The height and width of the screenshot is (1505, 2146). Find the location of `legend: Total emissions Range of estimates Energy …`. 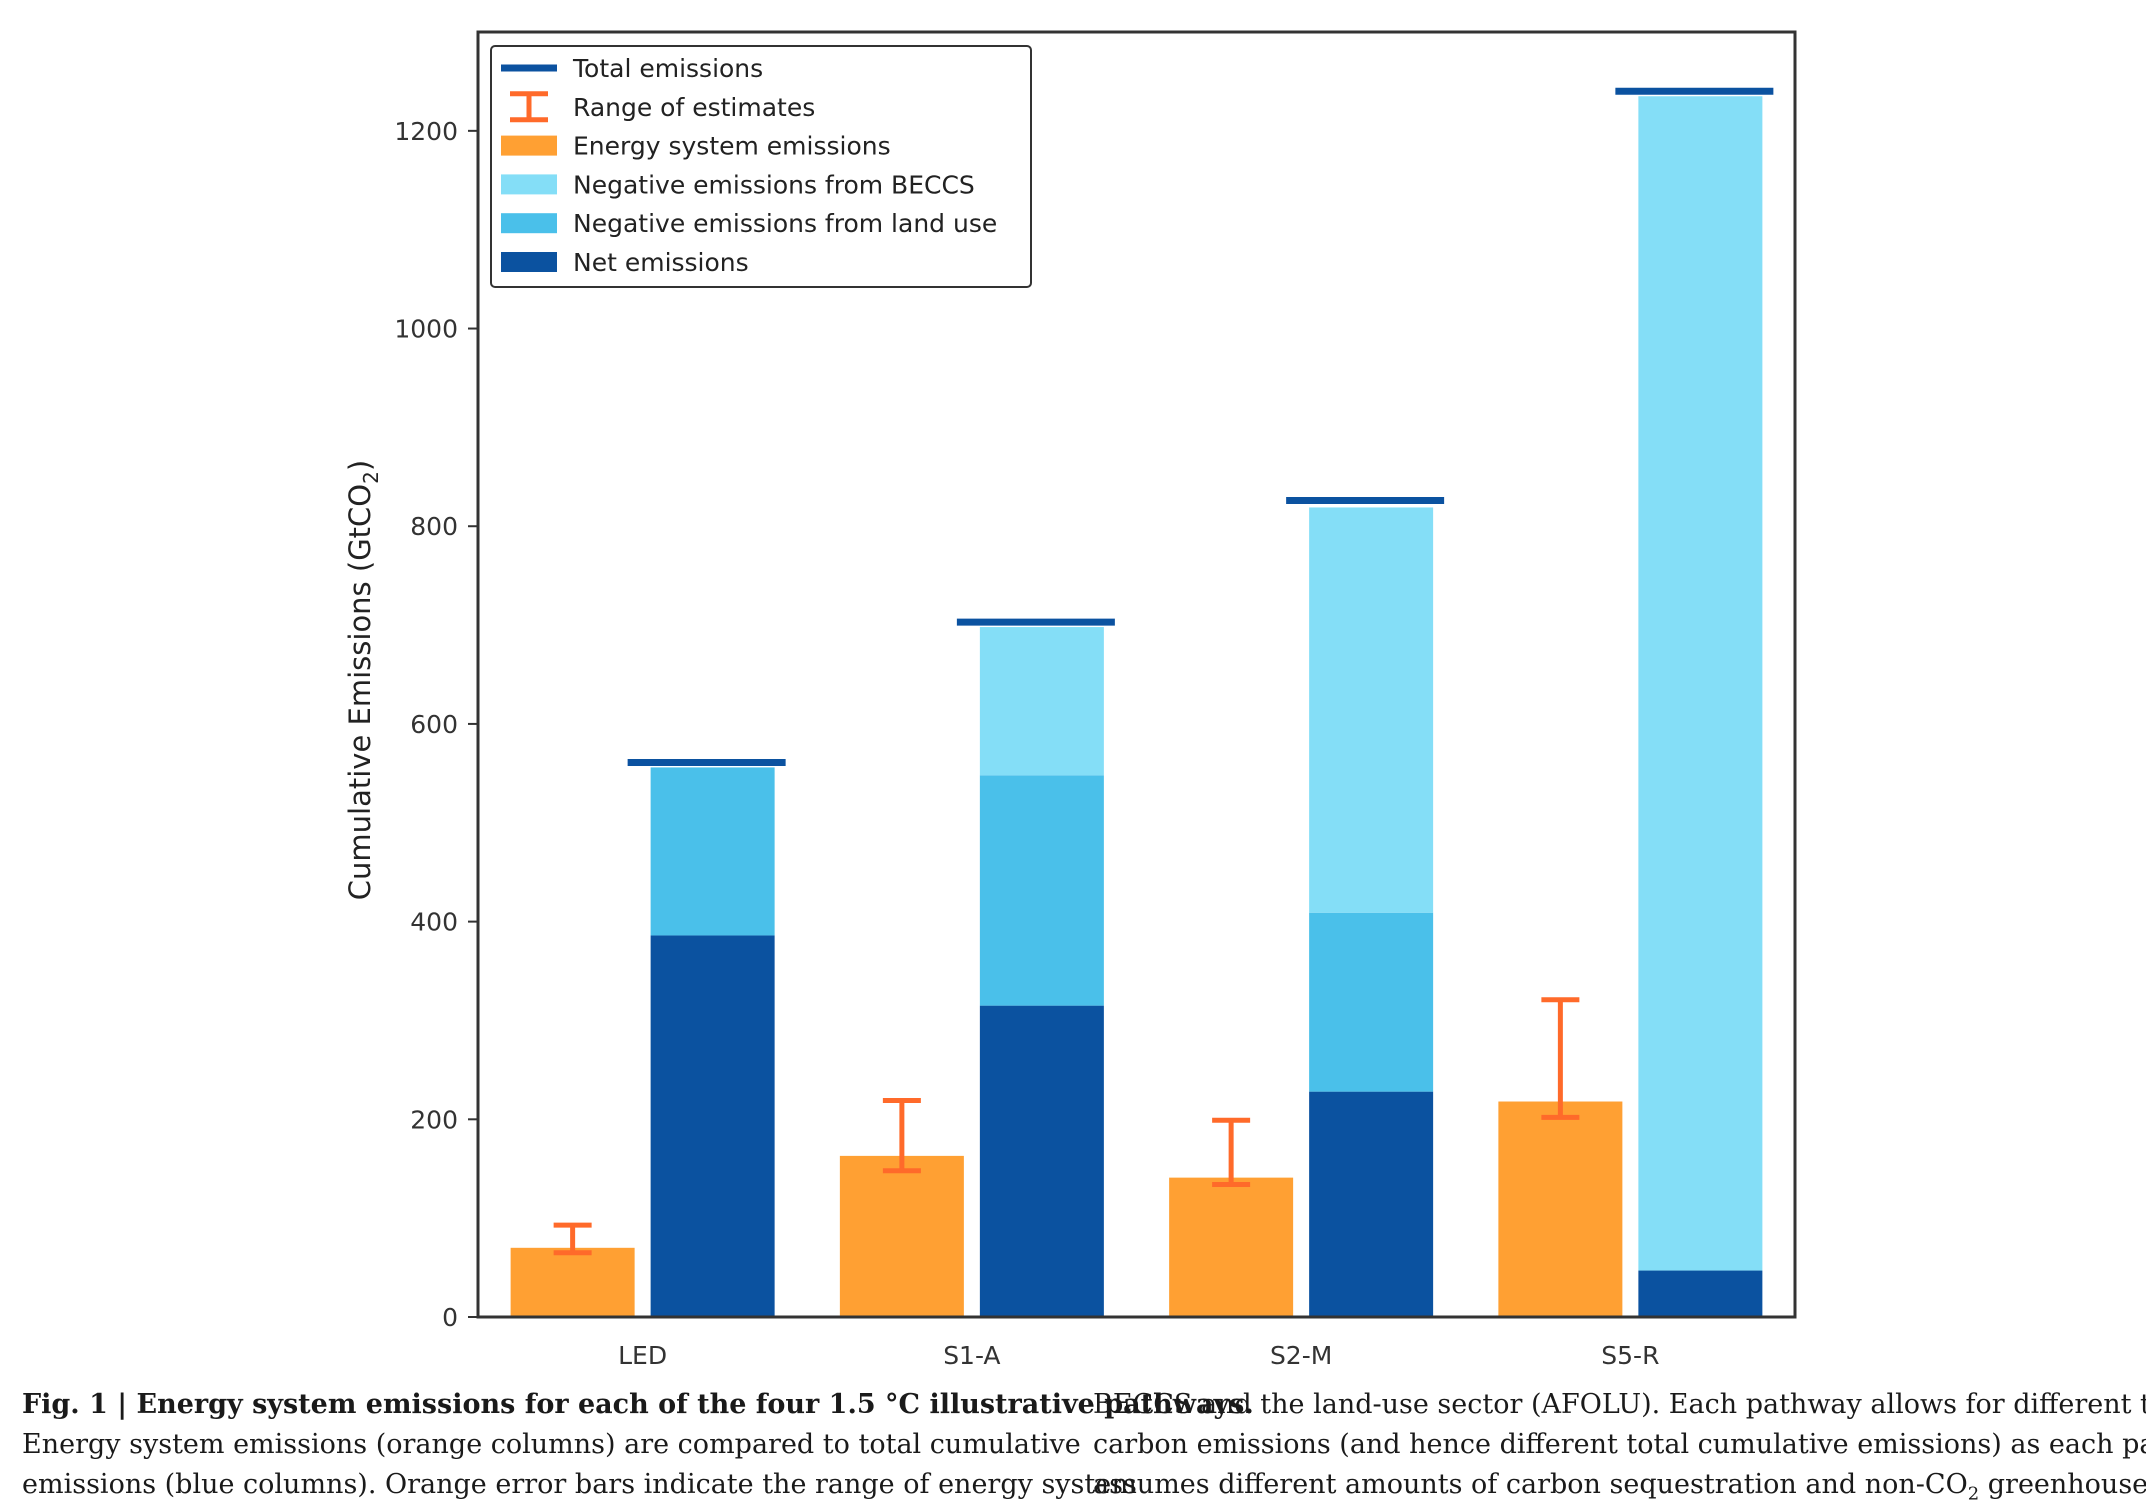

legend: Total emissions Range of estimates Energy … is located at coordinates (761, 166).